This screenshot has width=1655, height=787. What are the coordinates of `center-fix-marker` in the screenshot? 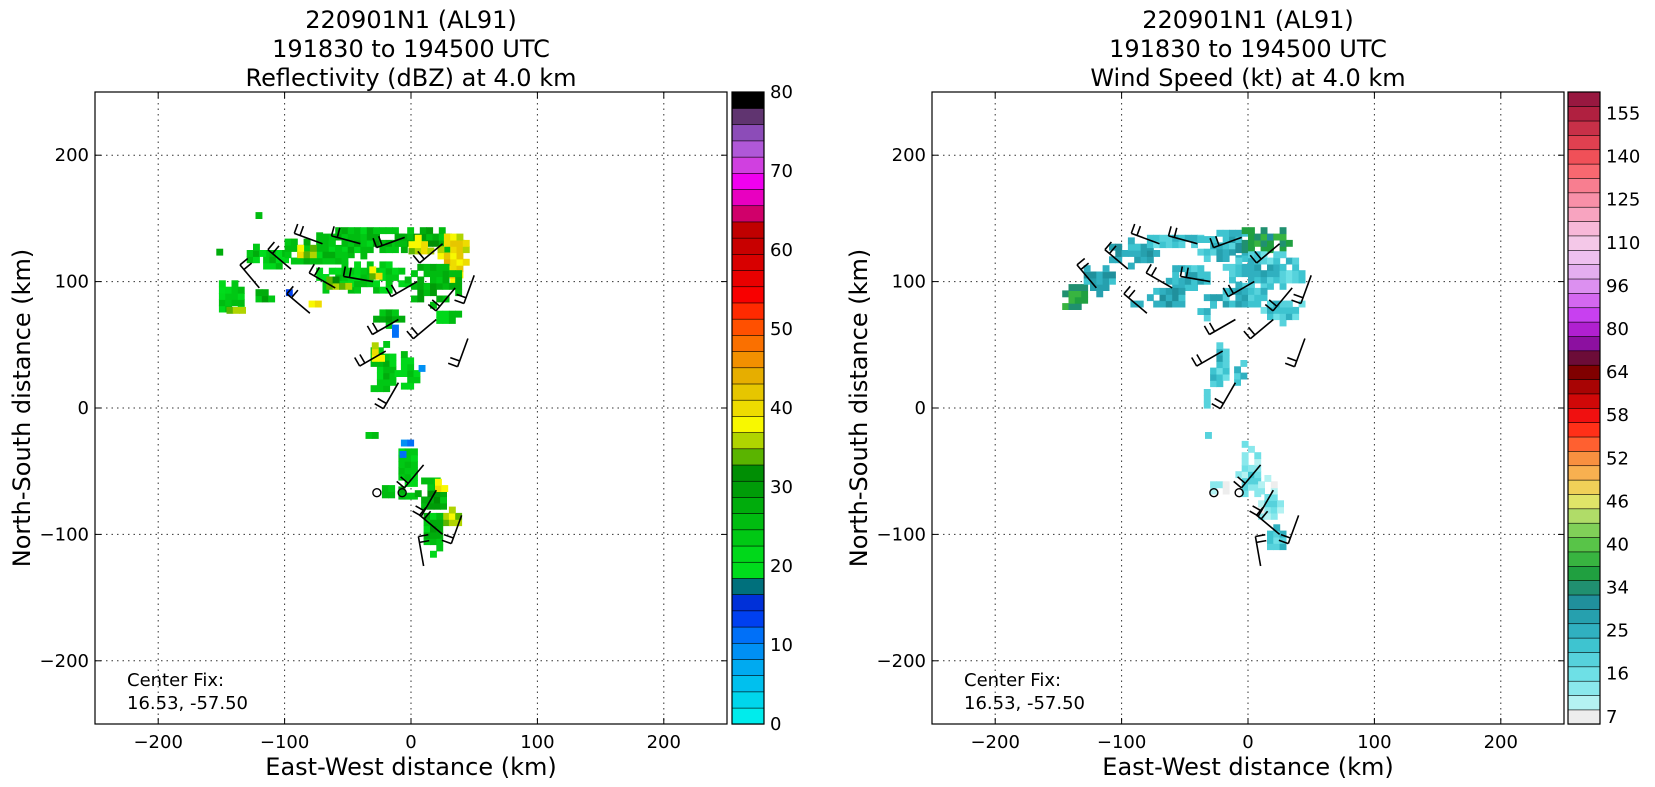 It's located at (1239, 492).